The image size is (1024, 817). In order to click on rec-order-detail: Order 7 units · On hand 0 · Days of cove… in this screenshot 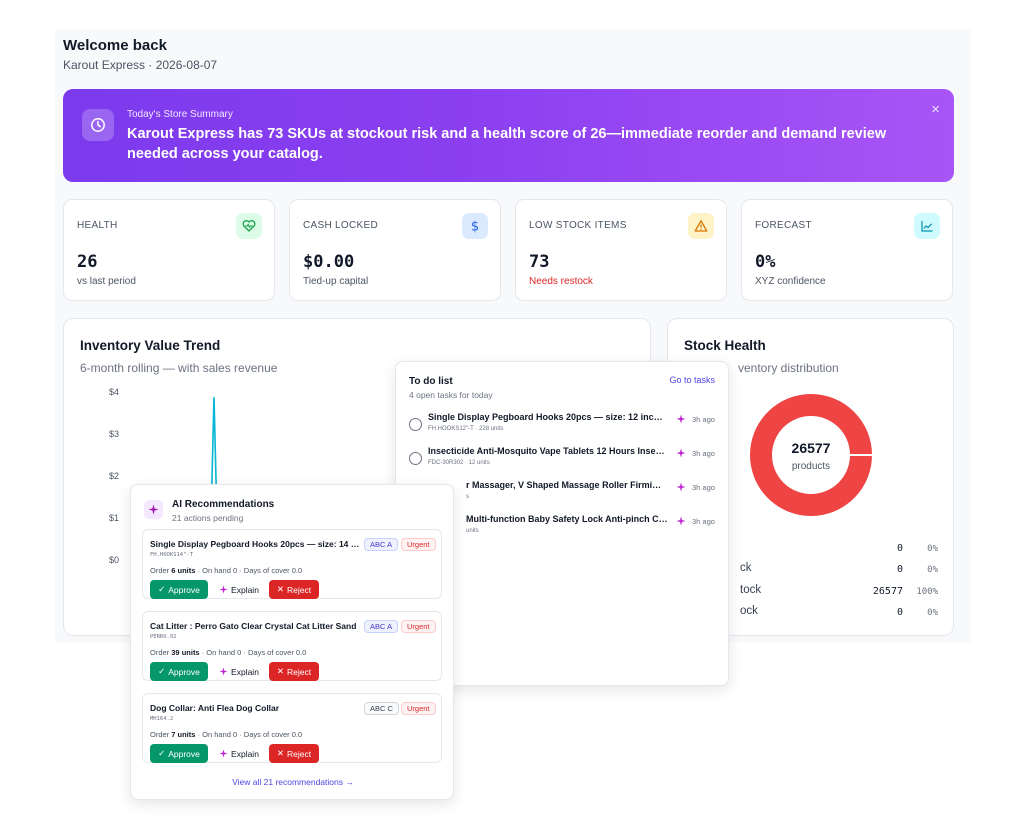, I will do `click(226, 734)`.